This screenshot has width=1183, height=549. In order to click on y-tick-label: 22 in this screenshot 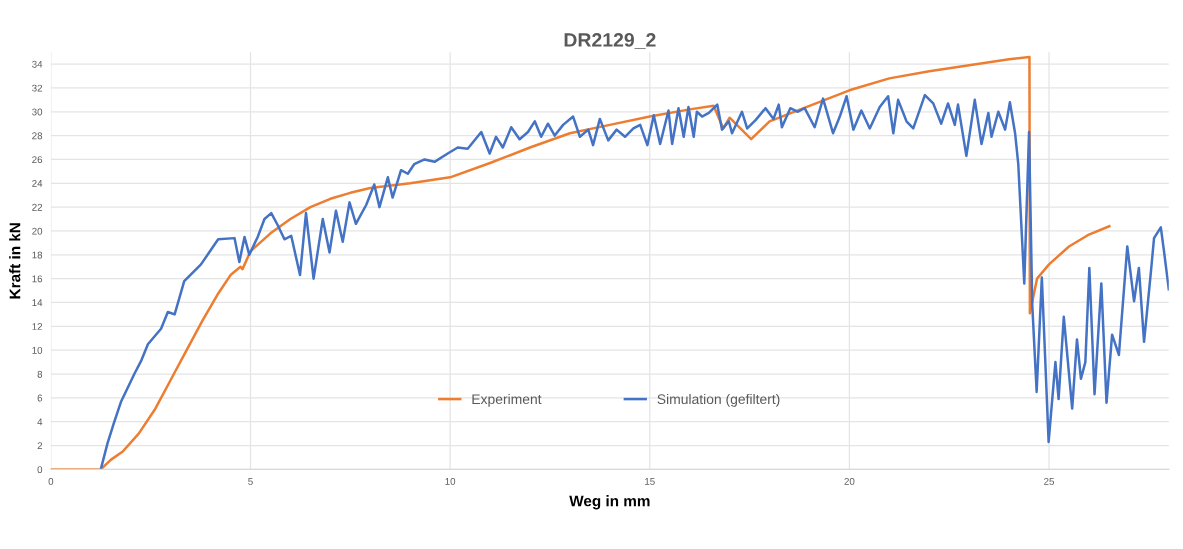, I will do `click(37, 207)`.